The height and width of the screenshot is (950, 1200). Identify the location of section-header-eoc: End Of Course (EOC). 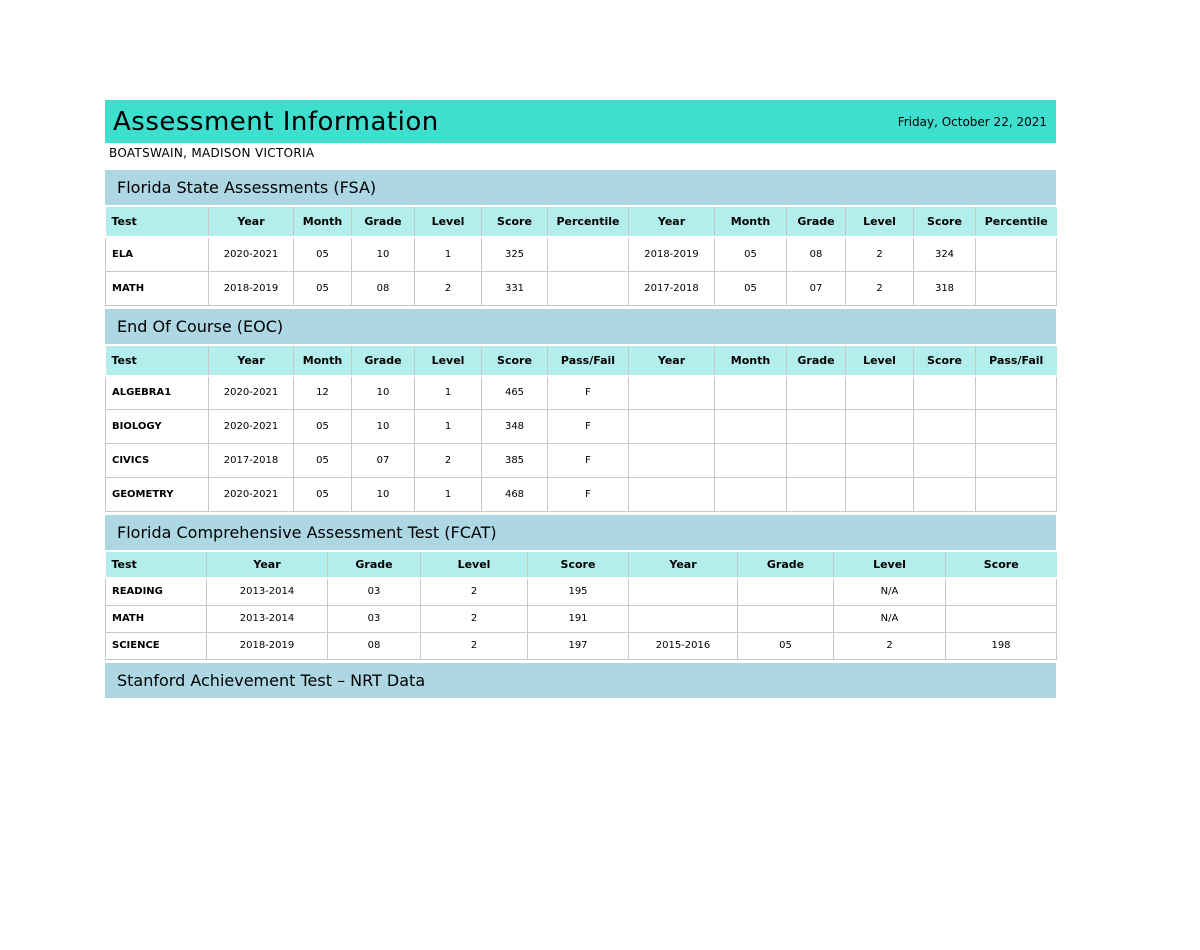
(580, 326).